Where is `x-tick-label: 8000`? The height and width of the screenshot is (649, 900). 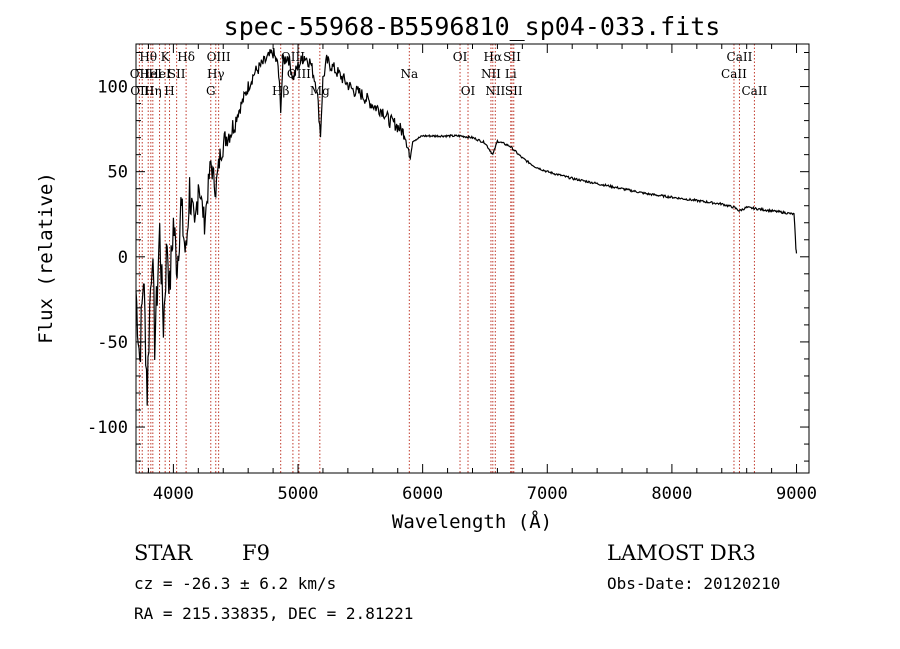 x-tick-label: 8000 is located at coordinates (671, 494).